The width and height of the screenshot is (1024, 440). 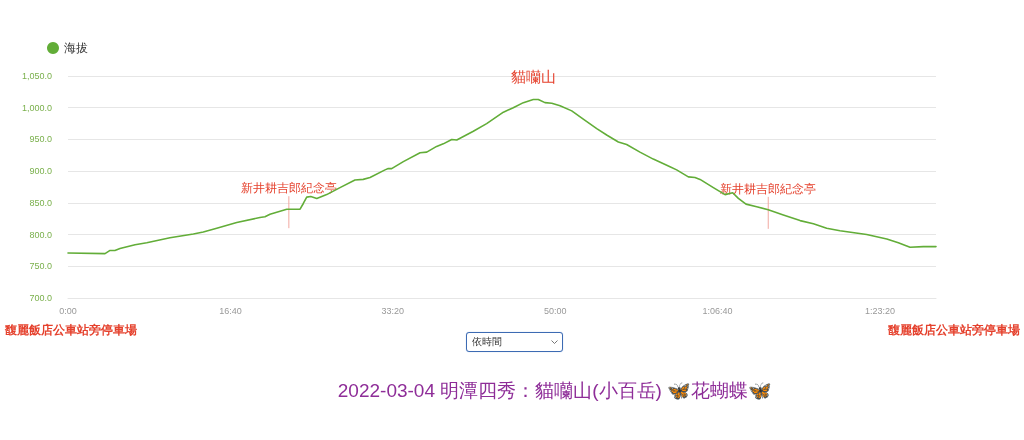 I want to click on x-tick-label: 33:20, so click(x=393, y=310).